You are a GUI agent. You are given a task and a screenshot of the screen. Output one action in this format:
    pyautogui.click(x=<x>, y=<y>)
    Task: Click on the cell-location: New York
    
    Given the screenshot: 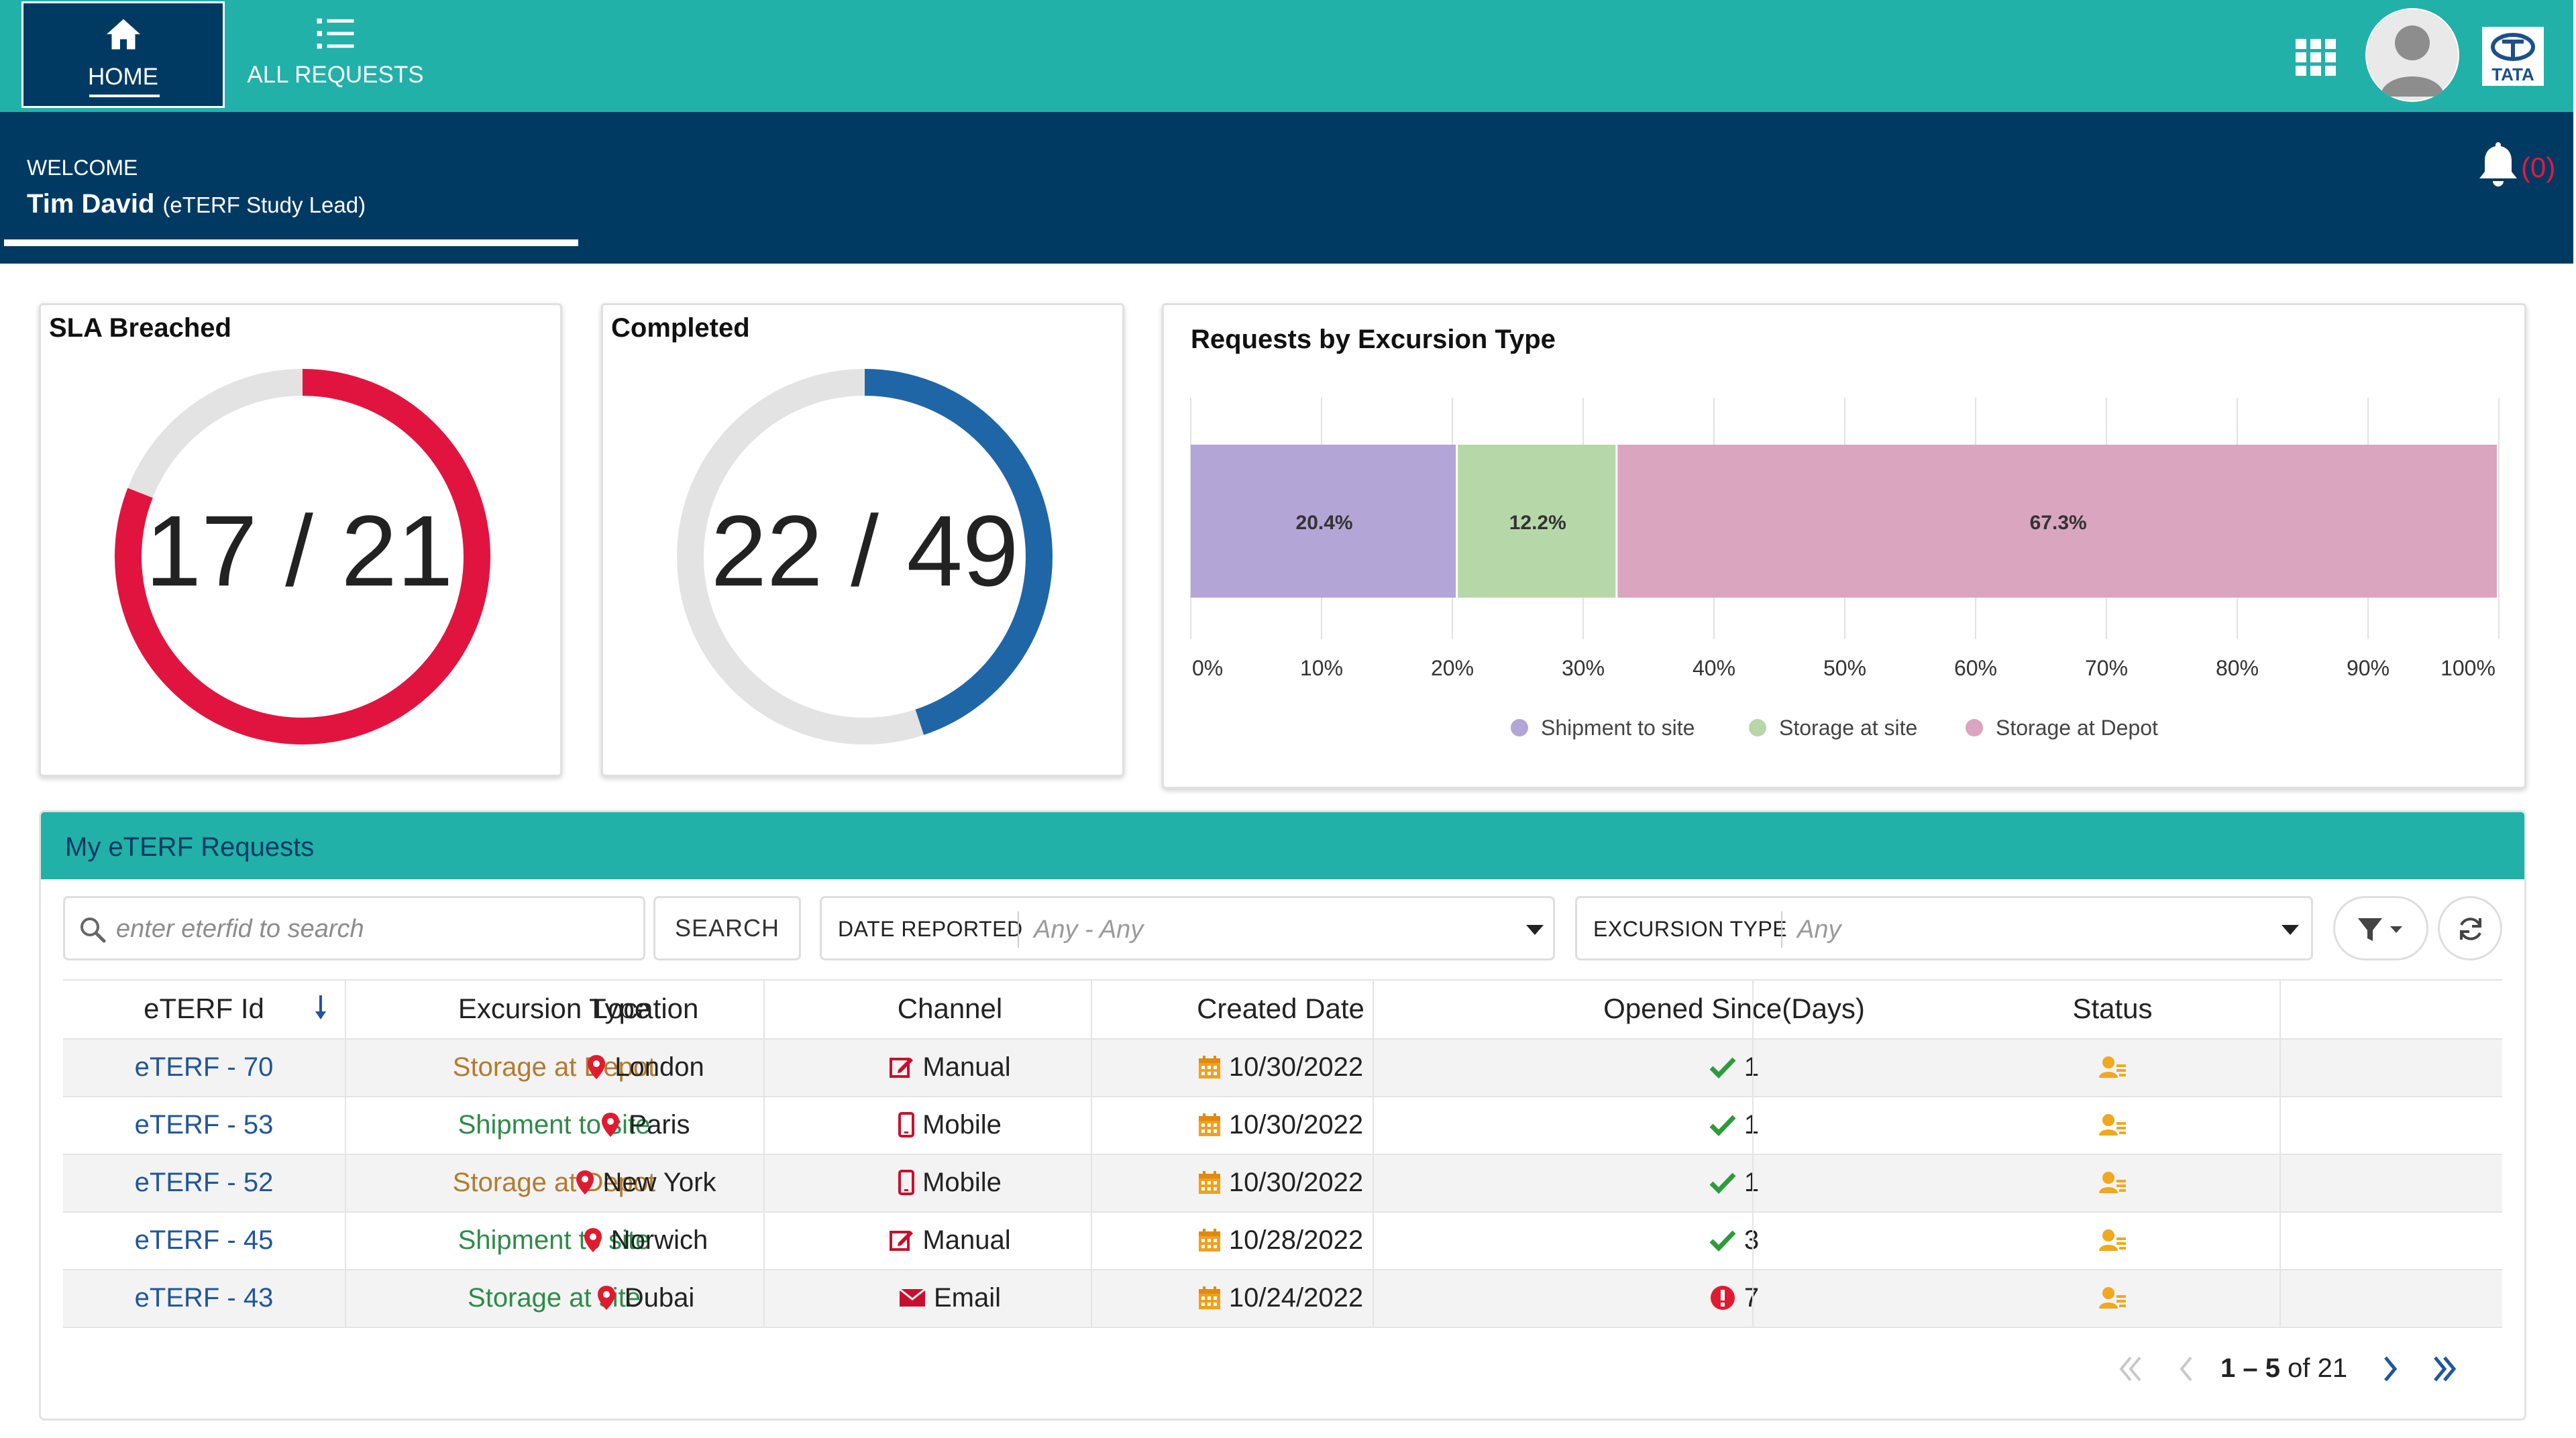 What is the action you would take?
    pyautogui.click(x=645, y=1182)
    